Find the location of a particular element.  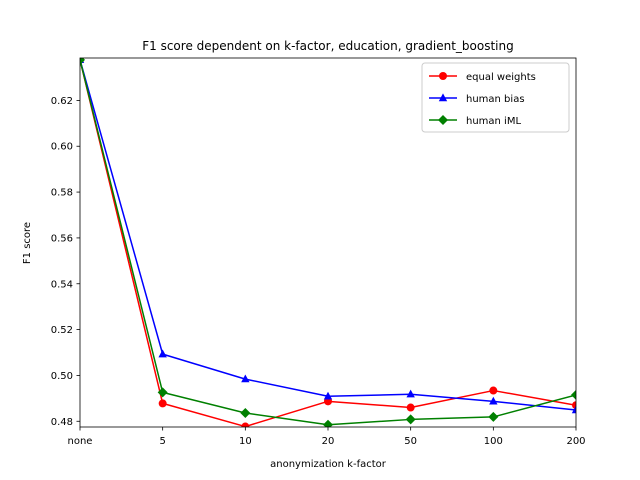

x-axis-title: anonymization k-factor is located at coordinates (328, 464).